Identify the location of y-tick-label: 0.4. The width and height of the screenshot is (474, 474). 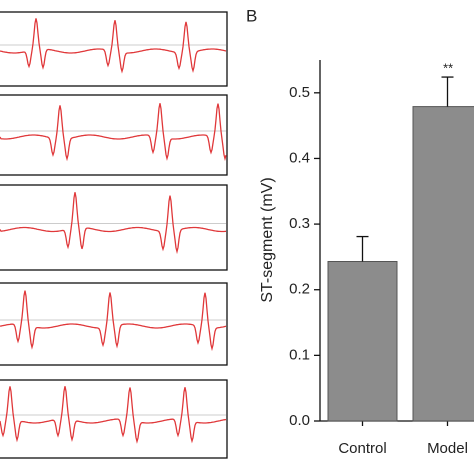
(299, 157).